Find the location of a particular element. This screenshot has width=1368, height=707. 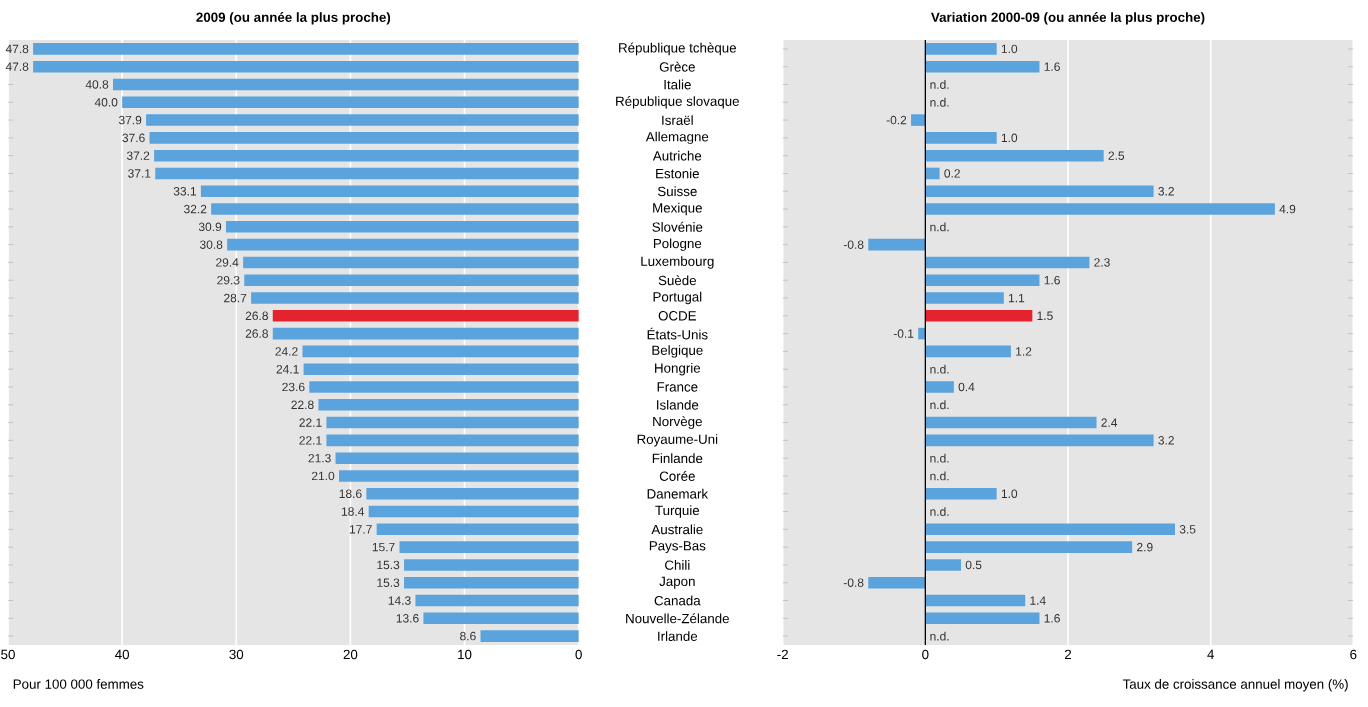

y-tick-label: Hongrie is located at coordinates (678, 369).